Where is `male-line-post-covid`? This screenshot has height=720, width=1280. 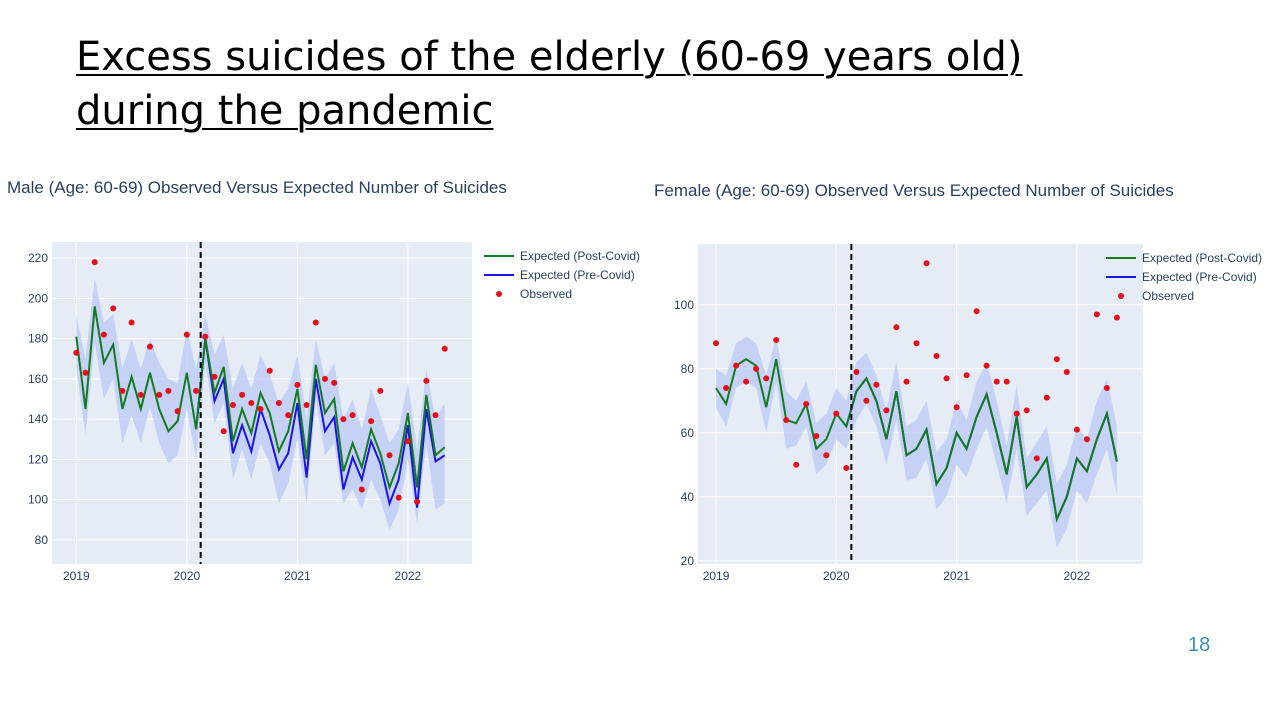 male-line-post-covid is located at coordinates (260, 398).